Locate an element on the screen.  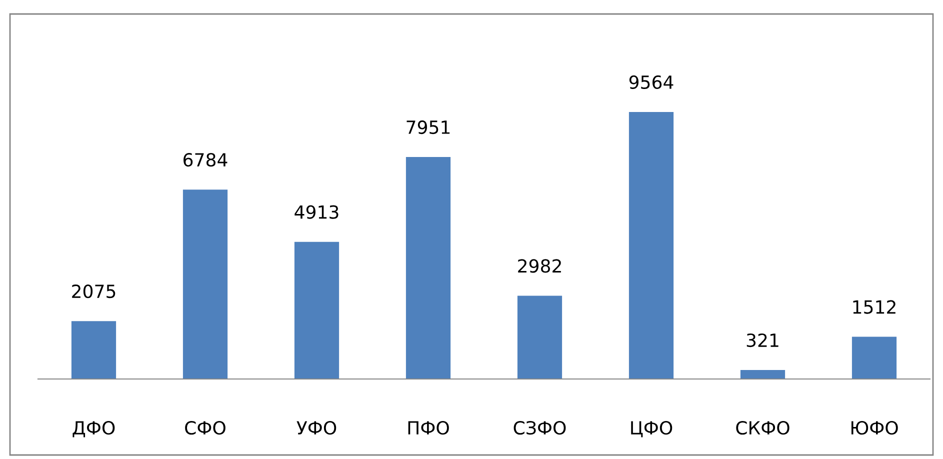
x-tick-label: ПФО is located at coordinates (428, 427).